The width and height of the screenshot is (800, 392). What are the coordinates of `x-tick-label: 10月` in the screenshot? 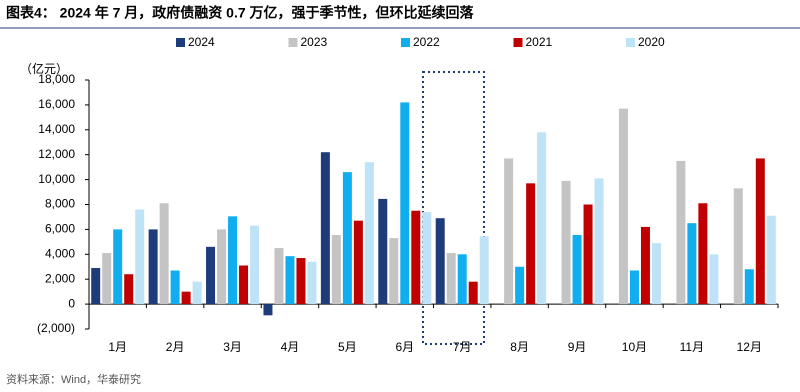 It's located at (634, 347).